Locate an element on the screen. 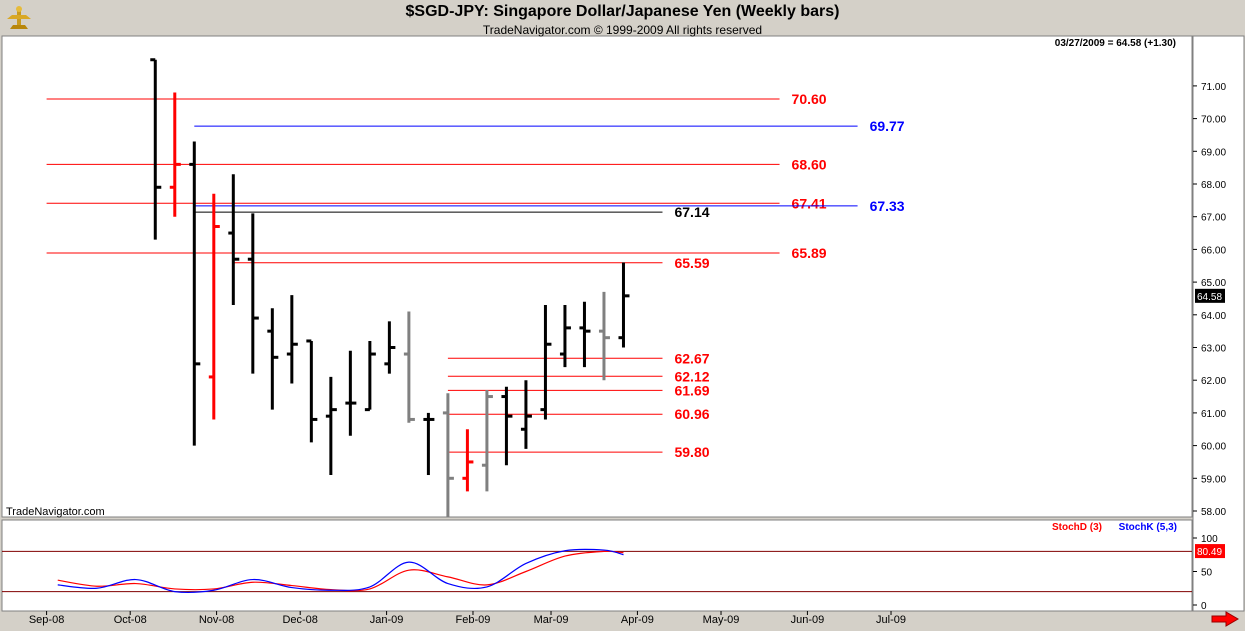 This screenshot has width=1245, height=631. y-tick-label: 69.00 is located at coordinates (1213, 152).